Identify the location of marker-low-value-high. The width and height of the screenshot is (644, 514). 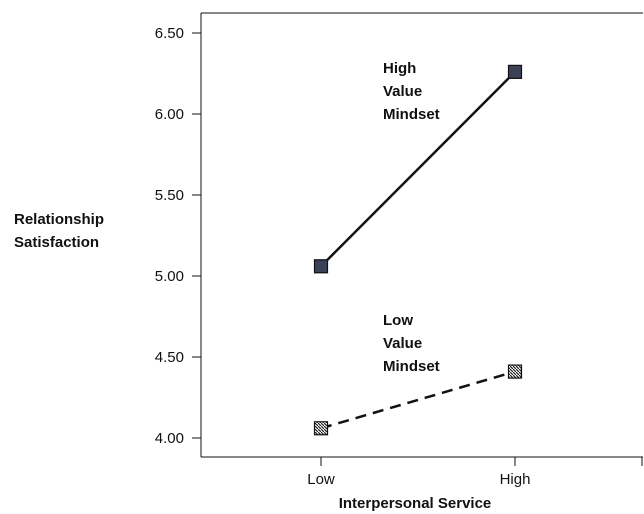
(515, 371).